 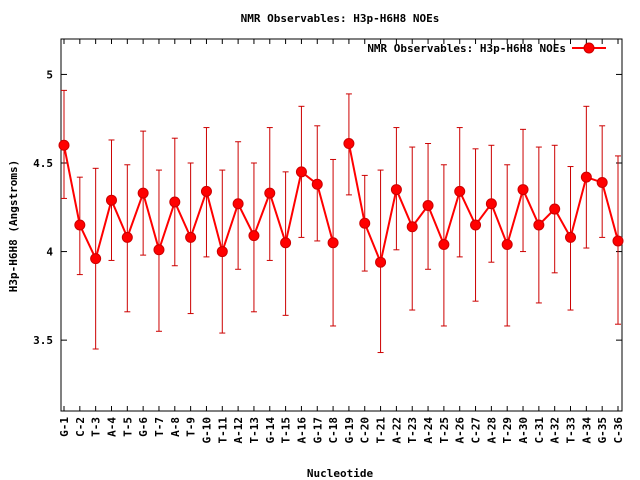 What do you see at coordinates (412, 430) in the screenshot?
I see `x-tick-label: T-23` at bounding box center [412, 430].